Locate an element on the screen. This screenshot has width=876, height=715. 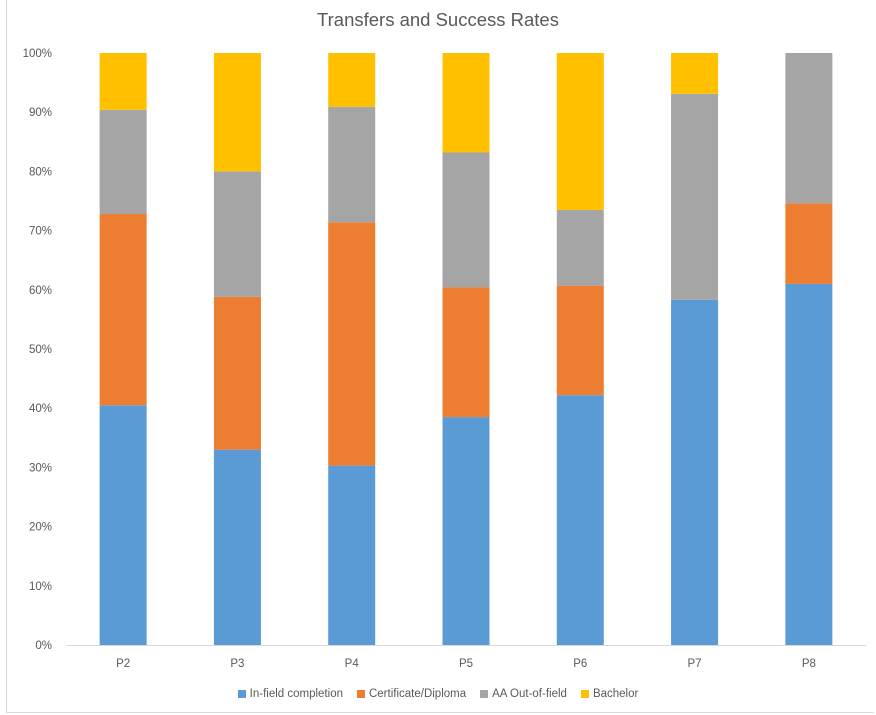
y-axis-labels: 0% 10% 20% 30% 40% 50% 60% 70% 80% 90% 100% is located at coordinates (37, 350).